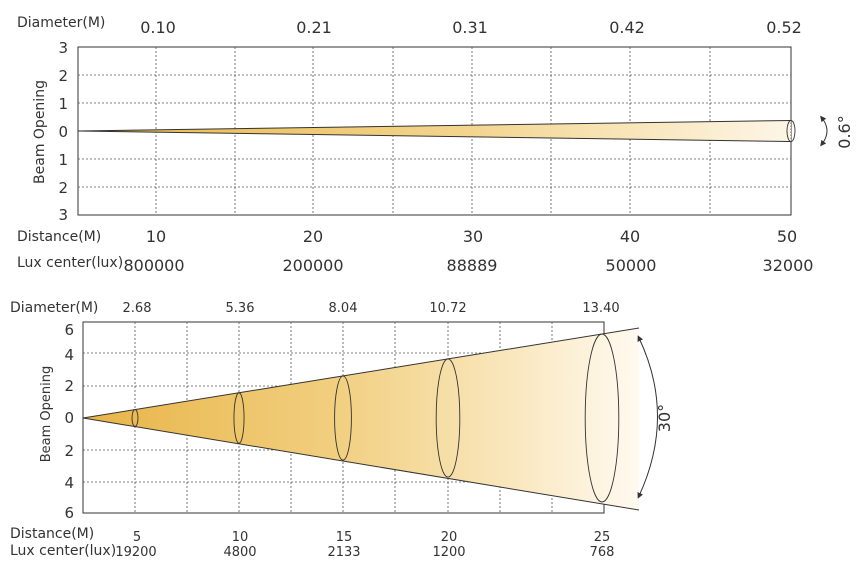 This screenshot has width=866, height=568. Describe the element at coordinates (137, 537) in the screenshot. I see `distance-value: 5` at that location.